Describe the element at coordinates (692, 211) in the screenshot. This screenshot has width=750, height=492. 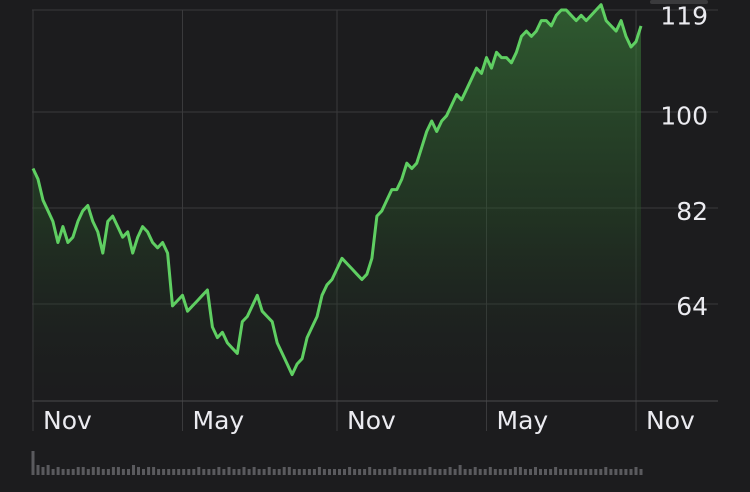
I see `y-tick-label: 82` at that location.